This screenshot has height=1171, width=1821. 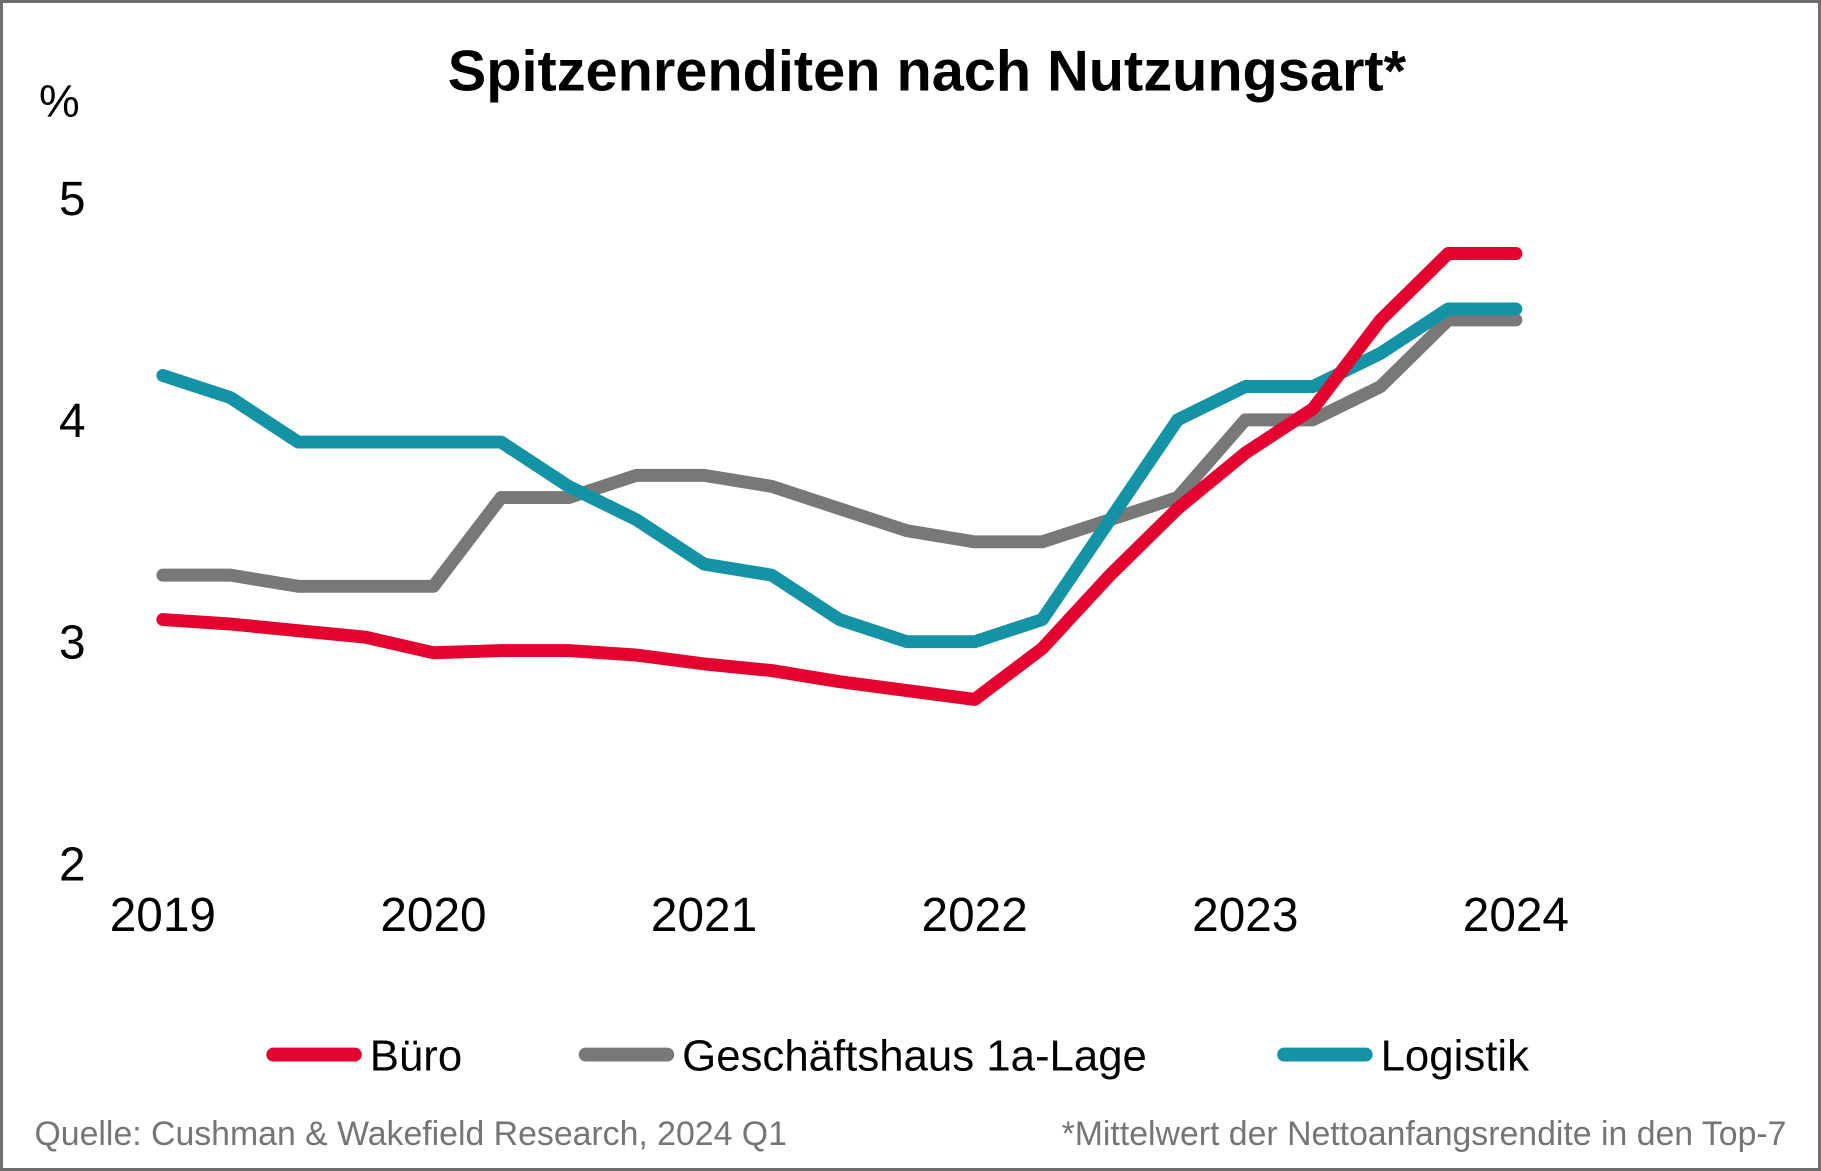 What do you see at coordinates (626, 1054) in the screenshot?
I see `legend-swatch-geschaeftshaus-1a-lage` at bounding box center [626, 1054].